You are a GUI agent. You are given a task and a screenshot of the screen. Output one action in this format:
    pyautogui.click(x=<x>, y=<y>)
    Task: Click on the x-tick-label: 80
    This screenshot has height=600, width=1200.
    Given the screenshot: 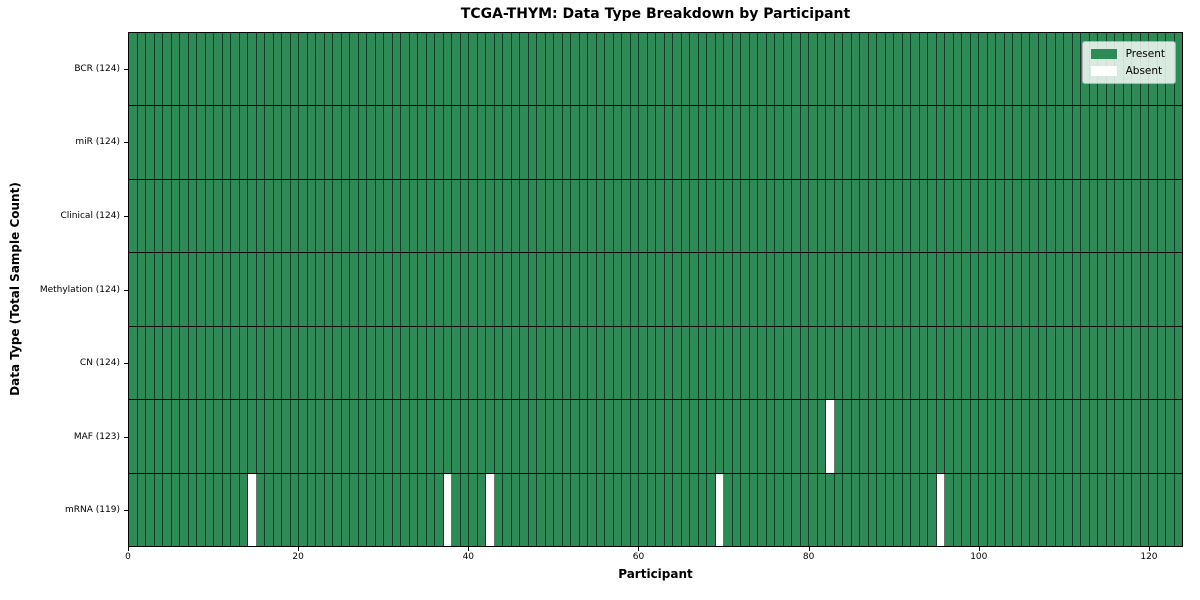 What is the action you would take?
    pyautogui.click(x=808, y=557)
    